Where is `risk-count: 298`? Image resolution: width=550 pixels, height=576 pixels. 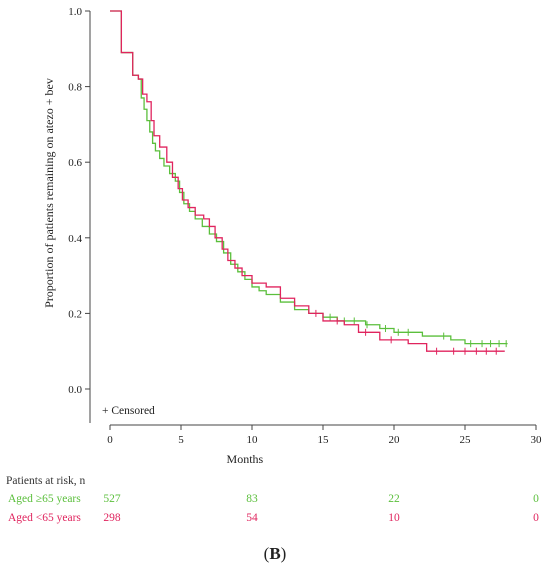 risk-count: 298 is located at coordinates (112, 518).